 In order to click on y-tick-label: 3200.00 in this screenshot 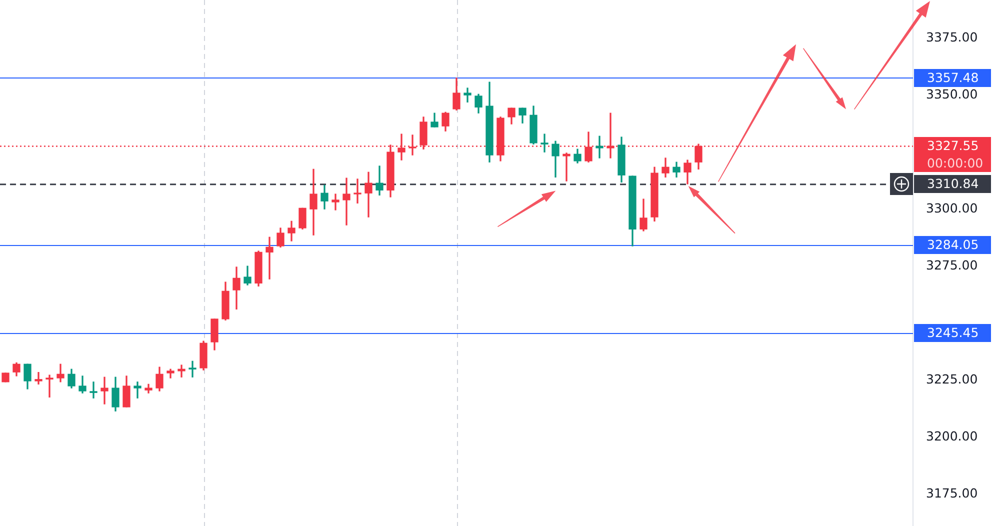, I will do `click(952, 436)`.